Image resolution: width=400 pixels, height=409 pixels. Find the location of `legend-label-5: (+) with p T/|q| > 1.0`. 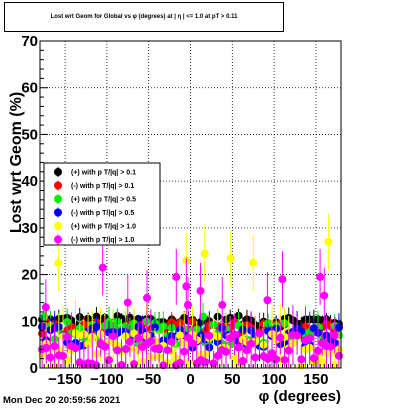

legend-label-5: (+) with p T/|q| > 1.0 is located at coordinates (103, 227).